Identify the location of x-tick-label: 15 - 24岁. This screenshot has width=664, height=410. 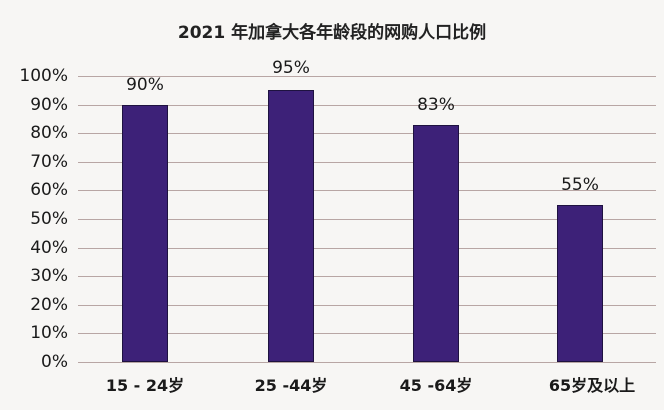
(145, 385).